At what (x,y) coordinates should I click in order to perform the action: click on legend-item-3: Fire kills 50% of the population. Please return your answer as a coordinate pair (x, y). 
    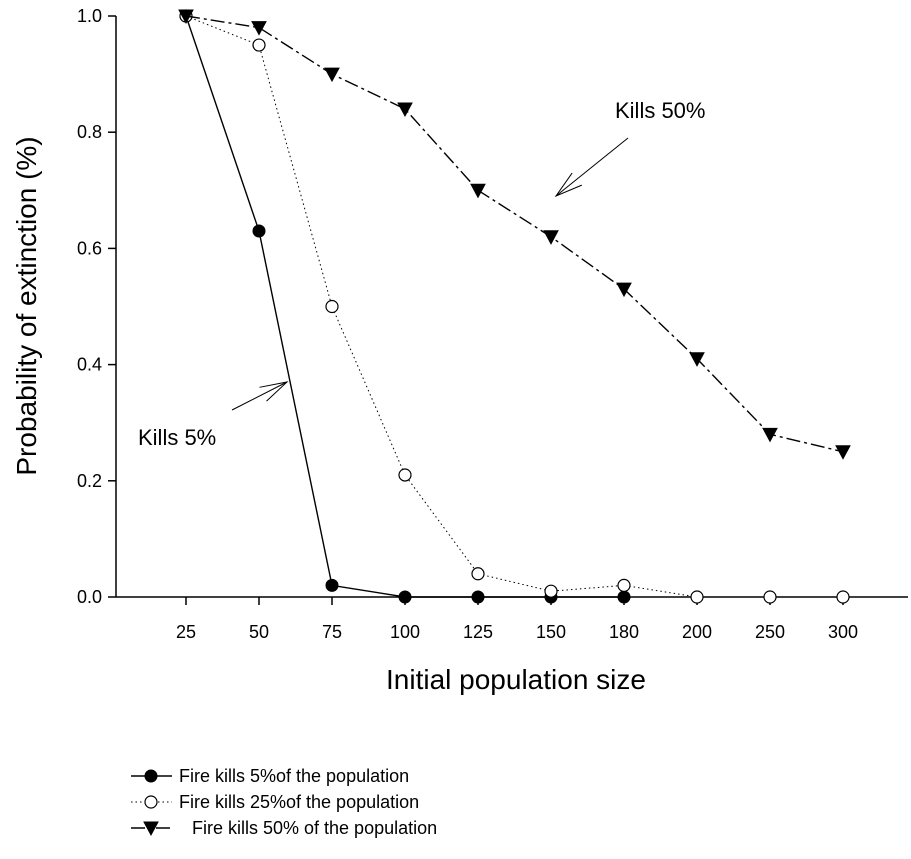
    Looking at the image, I should click on (284, 828).